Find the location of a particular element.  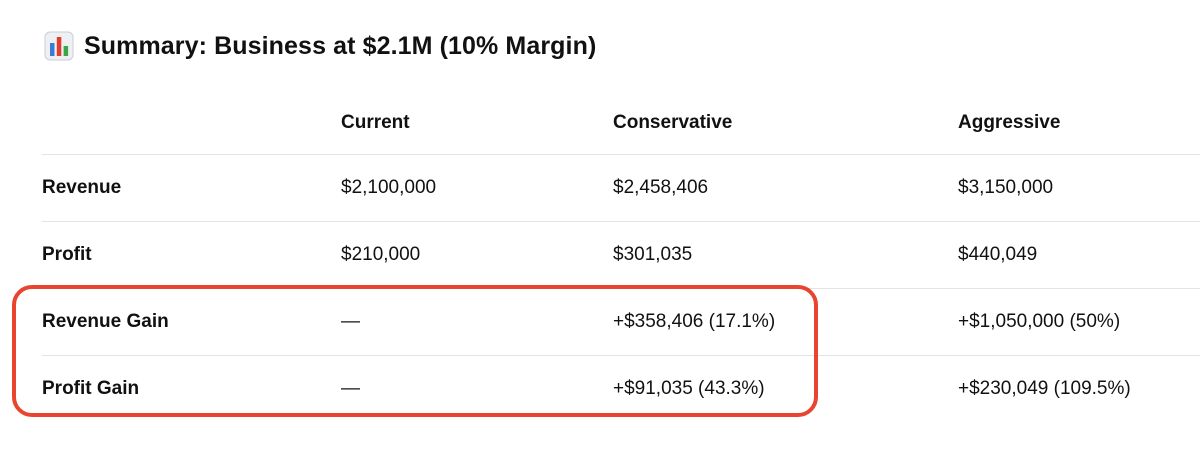

page-title-text: Summary: Business at $2.1M (10% Margin) is located at coordinates (340, 45).